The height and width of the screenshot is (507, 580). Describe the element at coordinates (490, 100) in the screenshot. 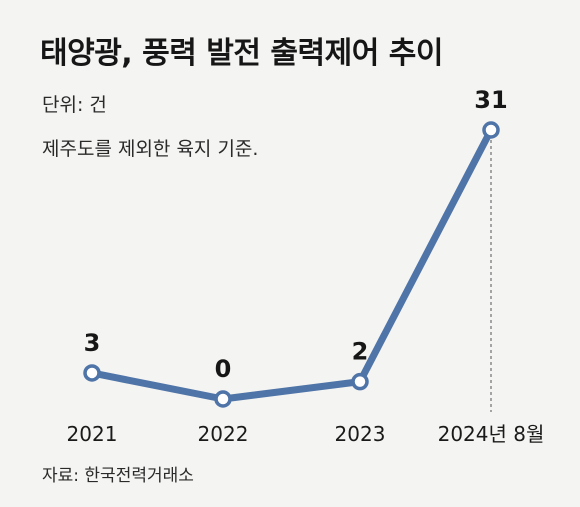

I see `data-label-2024년 8월: 31` at that location.